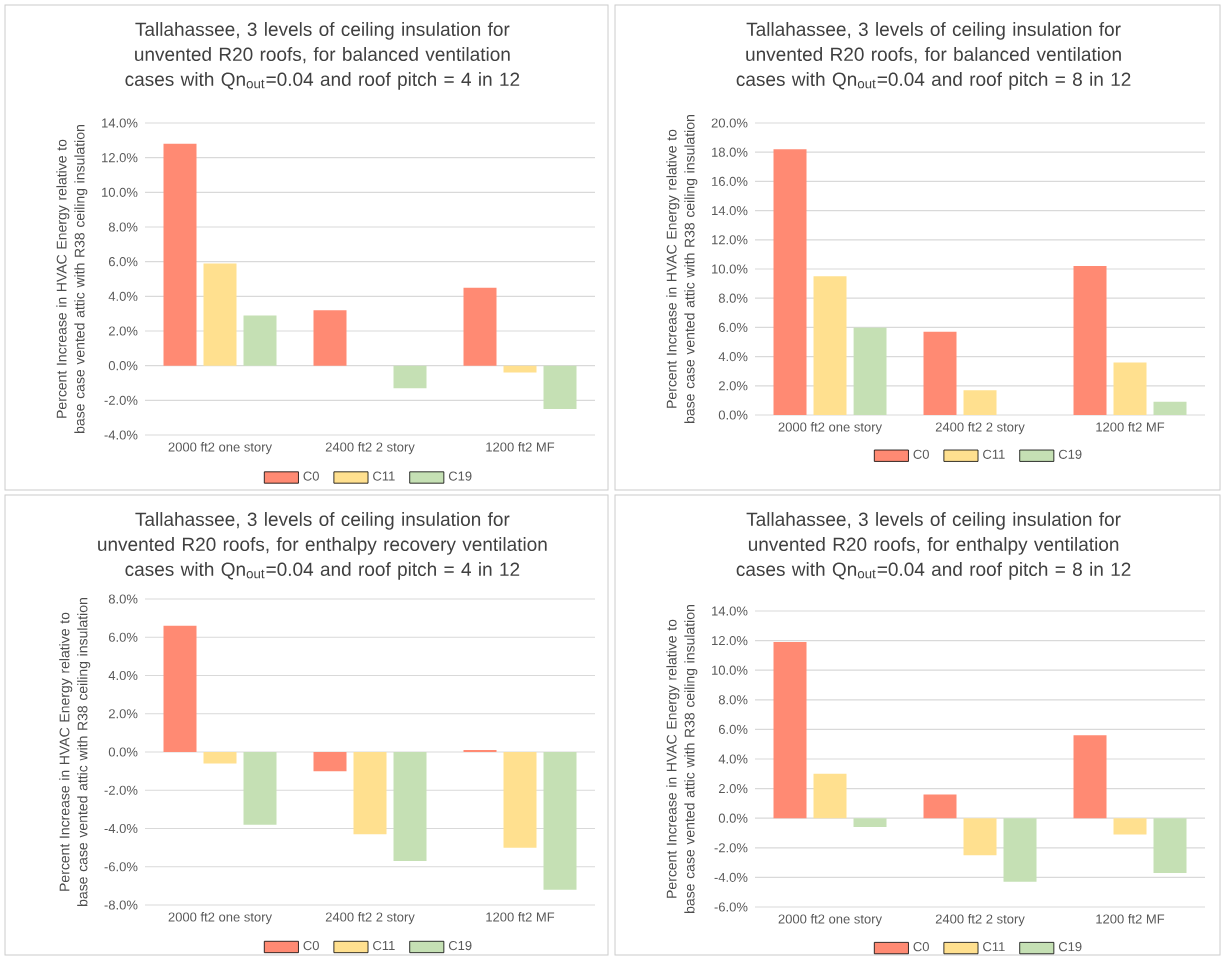  Describe the element at coordinates (322, 56) in the screenshot. I see `chart-title: Tallahassee, 3 levels of ceiling insulation for unvented R20 roofs, for balanced ventilation cases with Qn$_{out}$=0.04 and roof pitch = 4 in 12` at that location.